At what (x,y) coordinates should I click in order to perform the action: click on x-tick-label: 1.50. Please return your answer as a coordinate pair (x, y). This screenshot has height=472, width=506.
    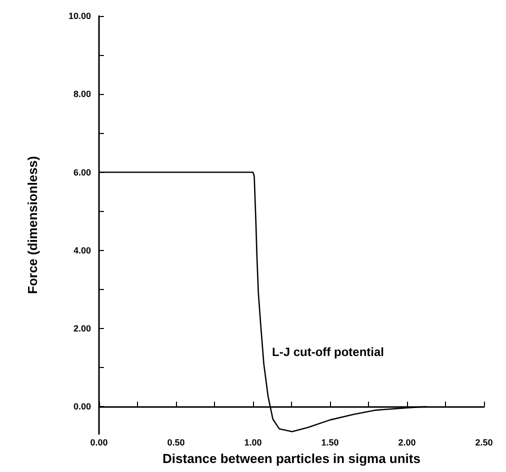
    Looking at the image, I should click on (330, 443).